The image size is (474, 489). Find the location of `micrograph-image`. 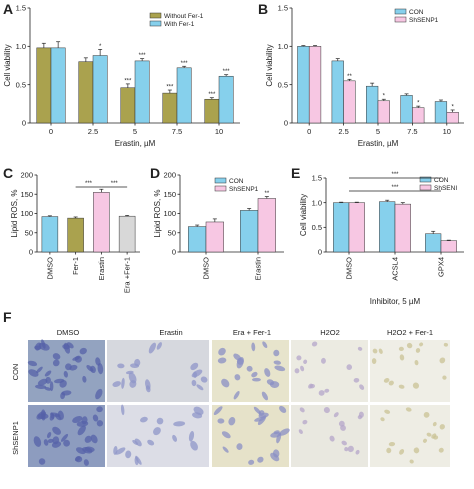

micrograph-image is located at coordinates (158, 371).